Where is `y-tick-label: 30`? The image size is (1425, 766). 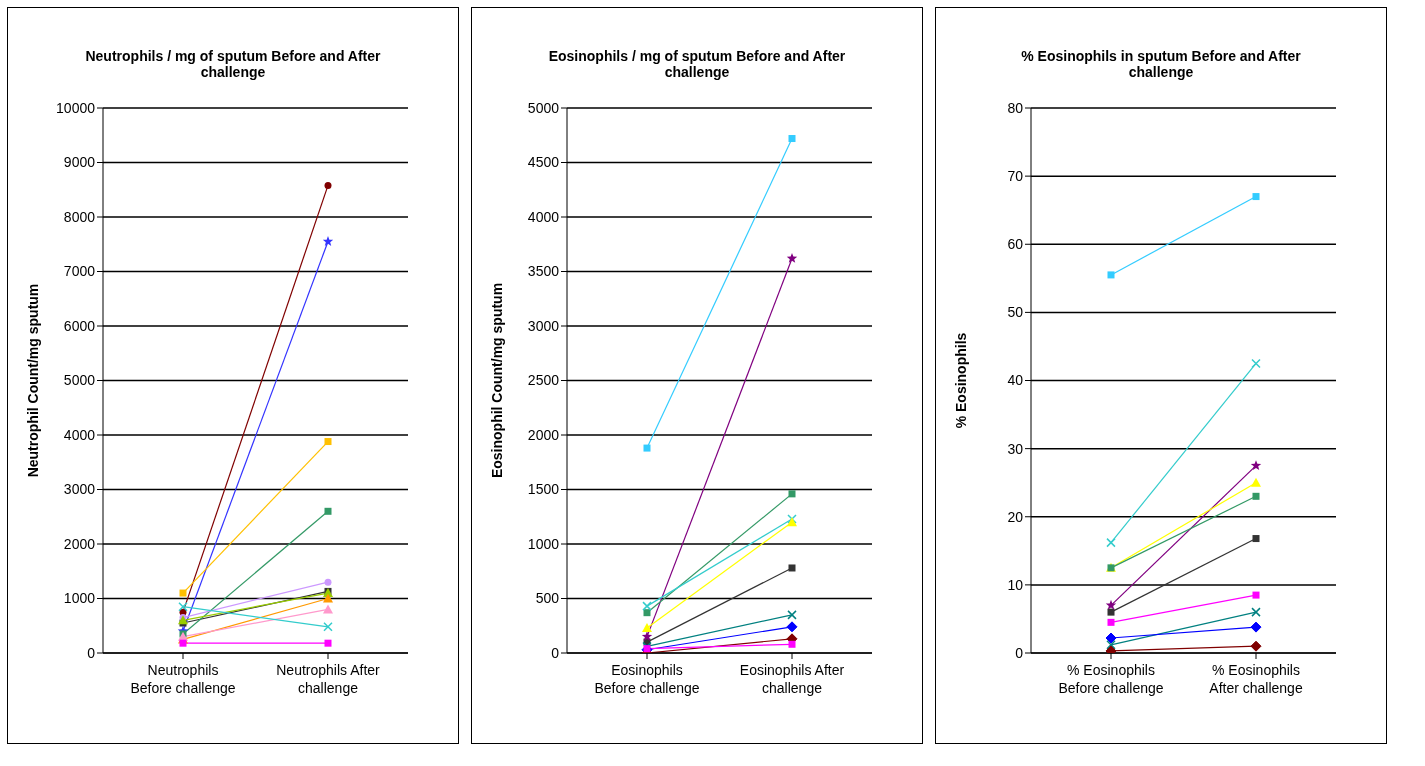 y-tick-label: 30 is located at coordinates (1015, 448).